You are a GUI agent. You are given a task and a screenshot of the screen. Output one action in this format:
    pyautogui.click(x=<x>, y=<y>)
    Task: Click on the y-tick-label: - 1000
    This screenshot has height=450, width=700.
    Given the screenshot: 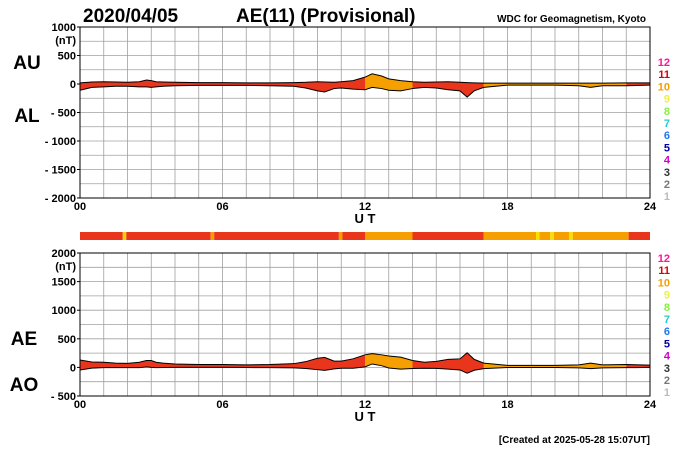 What is the action you would take?
    pyautogui.click(x=60, y=142)
    